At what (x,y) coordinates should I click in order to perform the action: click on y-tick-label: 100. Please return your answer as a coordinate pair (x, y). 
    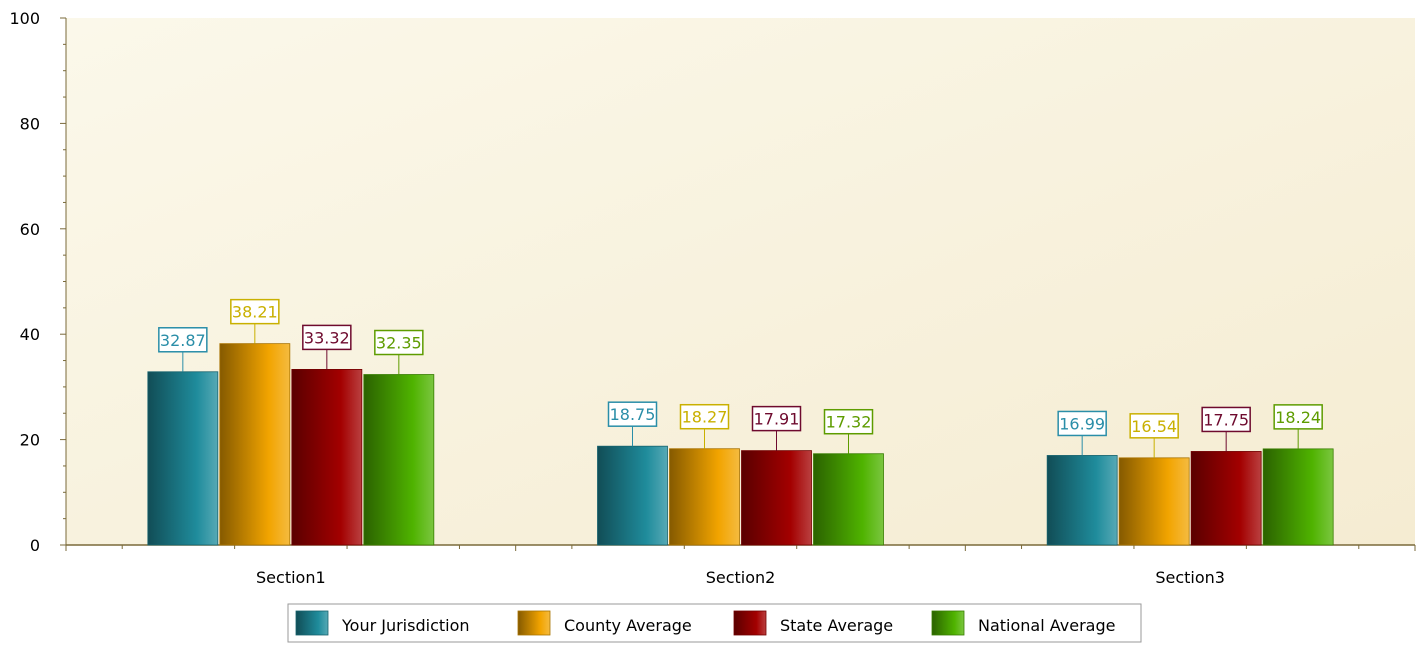
    Looking at the image, I should click on (24, 18).